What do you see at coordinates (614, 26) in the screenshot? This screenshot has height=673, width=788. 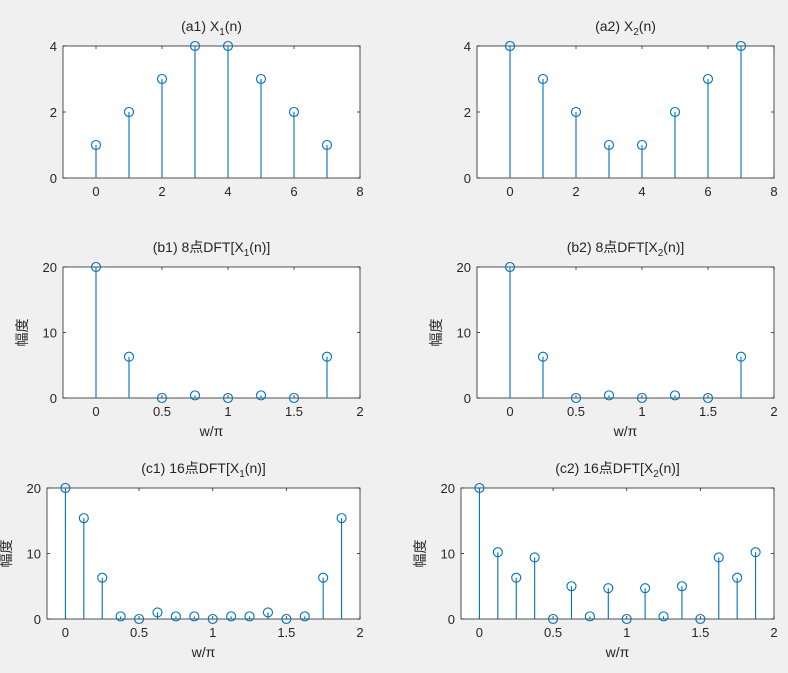 I see `title-main: (a2) X` at bounding box center [614, 26].